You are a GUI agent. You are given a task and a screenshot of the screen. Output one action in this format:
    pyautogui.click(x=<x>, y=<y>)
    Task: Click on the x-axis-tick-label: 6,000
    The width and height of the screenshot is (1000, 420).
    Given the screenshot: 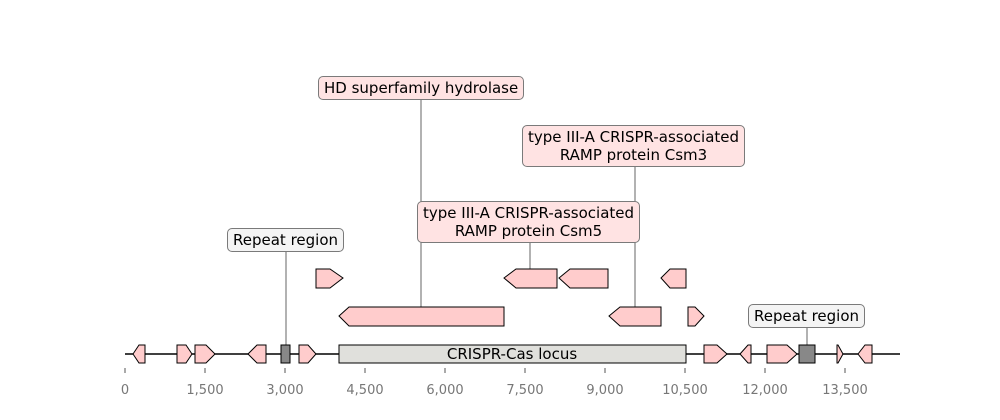 What is the action you would take?
    pyautogui.click(x=444, y=390)
    